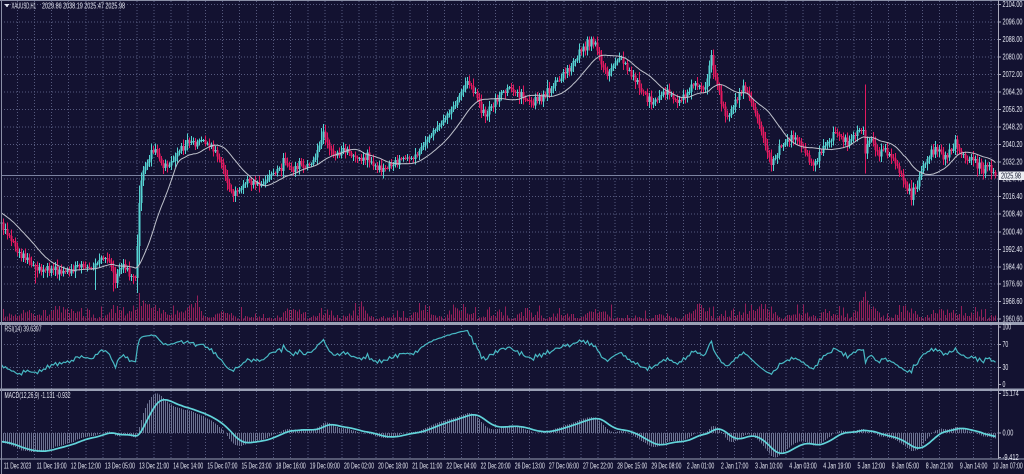  I want to click on svg-text: 22 Dec 04:00, so click(461, 466).